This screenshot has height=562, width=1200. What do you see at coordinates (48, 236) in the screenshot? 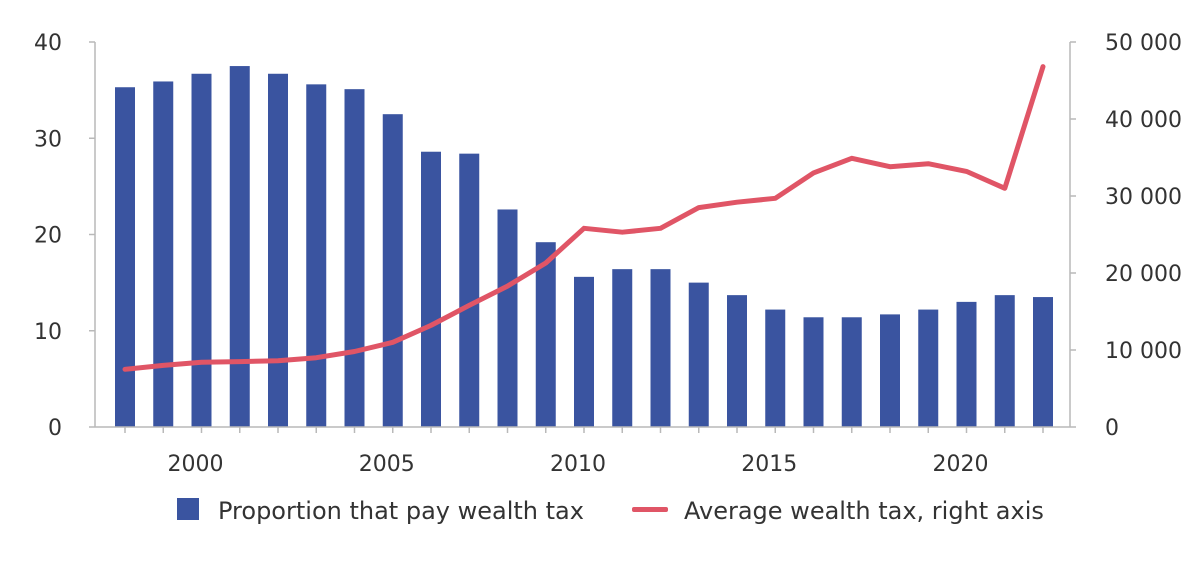
I see `left-axis-tick-label: 20` at bounding box center [48, 236].